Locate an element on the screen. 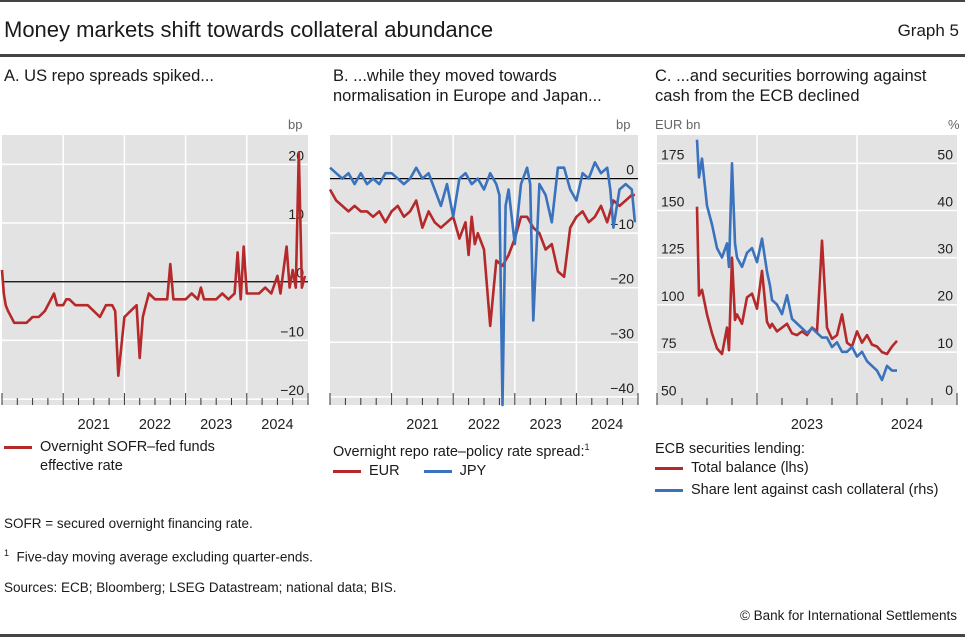 Image resolution: width=965 pixels, height=637 pixels. series-line-total-balance-lhs- is located at coordinates (796, 281).